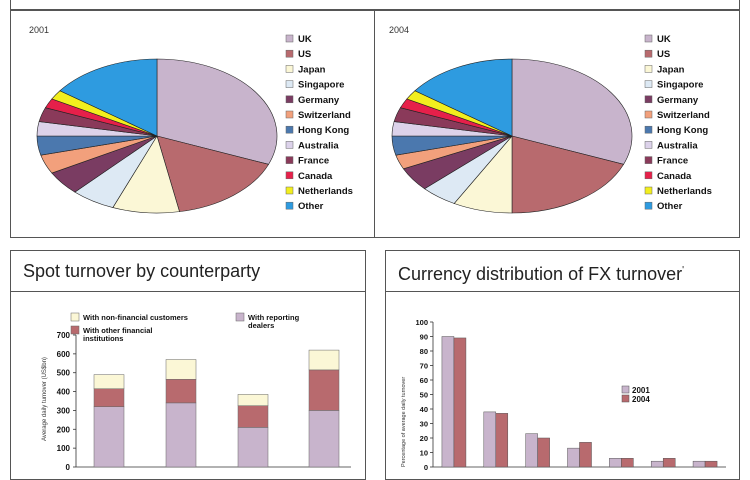  What do you see at coordinates (289, 145) in the screenshot?
I see `legend-swatch-australia-2001` at bounding box center [289, 145].